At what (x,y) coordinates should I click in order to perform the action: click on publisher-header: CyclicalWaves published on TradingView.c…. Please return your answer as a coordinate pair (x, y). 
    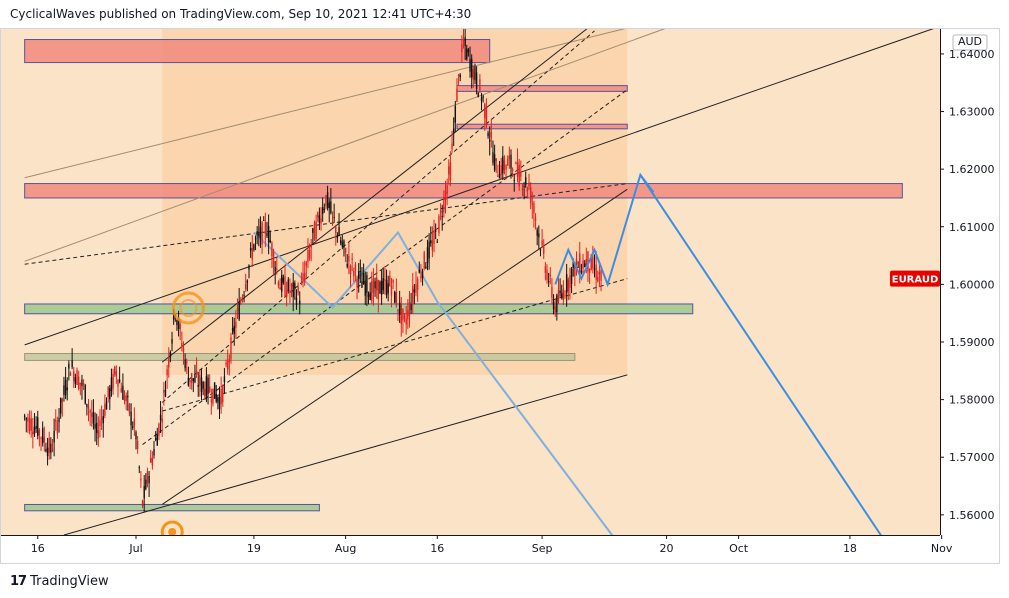
    Looking at the image, I should click on (240, 14).